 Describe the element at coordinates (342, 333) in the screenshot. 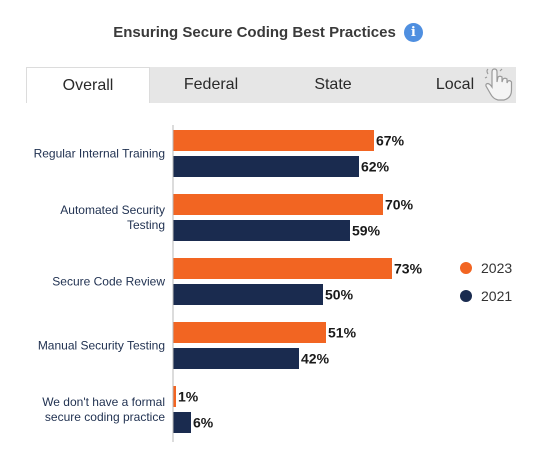

I see `data-label-2023-3: 51%` at that location.